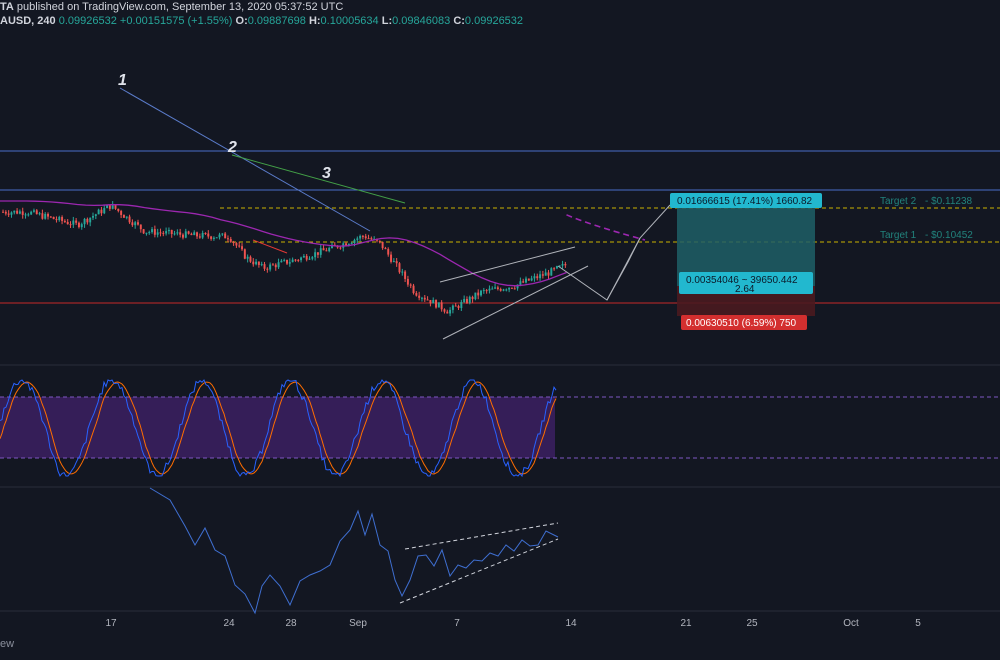 The image size is (1000, 660). I want to click on target-label-2: Target 2, so click(898, 201).